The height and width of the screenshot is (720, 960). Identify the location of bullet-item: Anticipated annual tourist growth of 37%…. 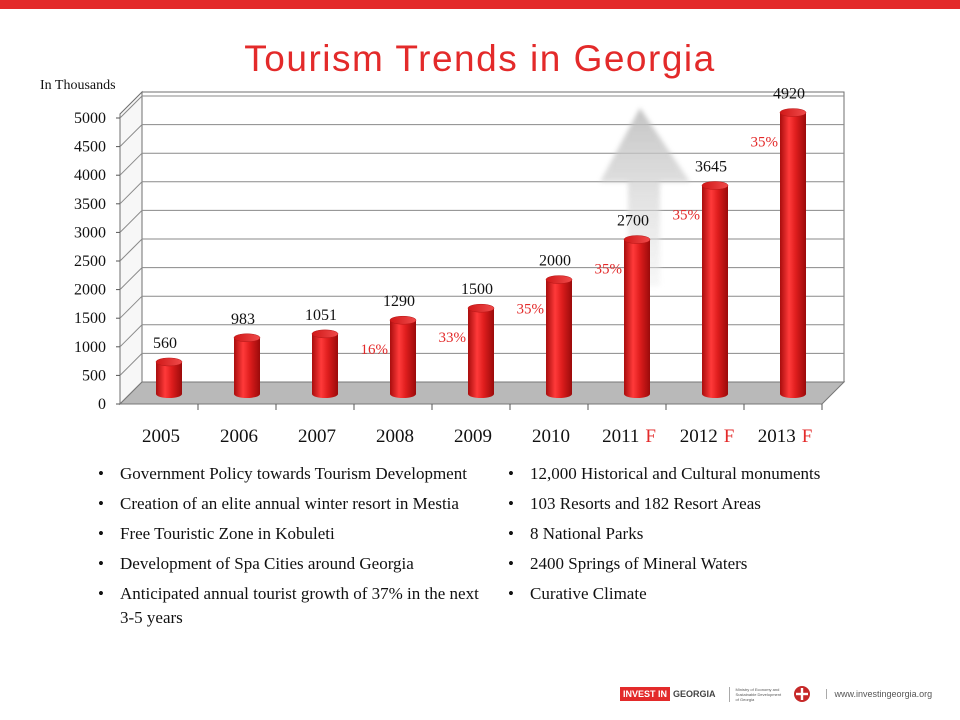
(290, 606).